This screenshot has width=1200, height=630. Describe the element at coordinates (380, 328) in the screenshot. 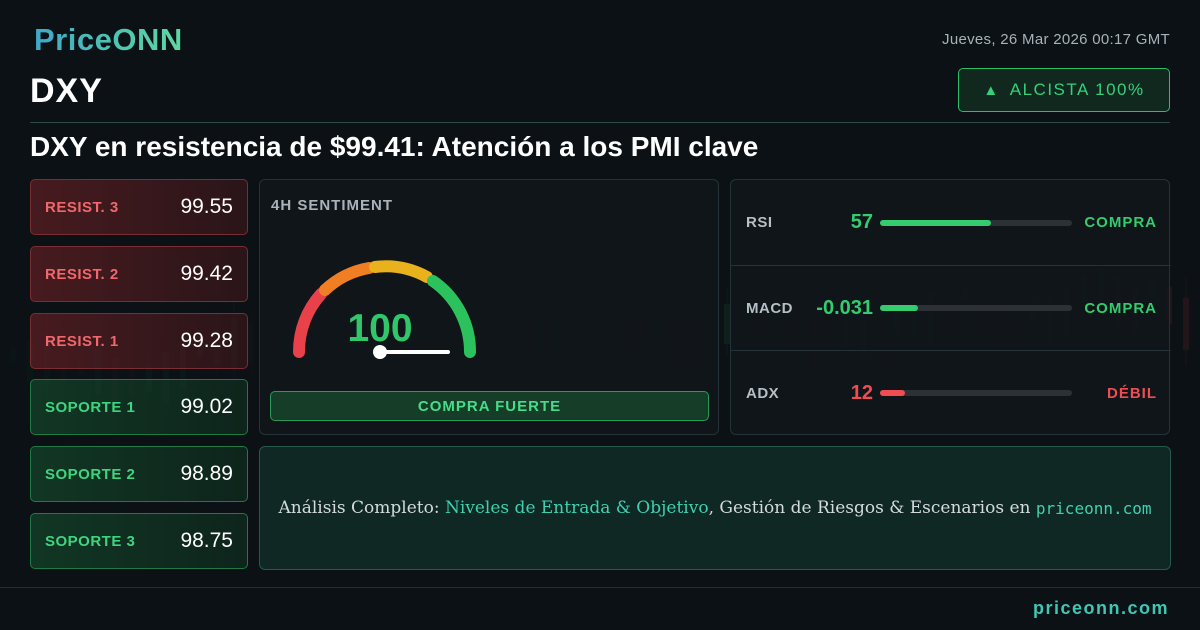

I see `sentiment-value: 100` at that location.